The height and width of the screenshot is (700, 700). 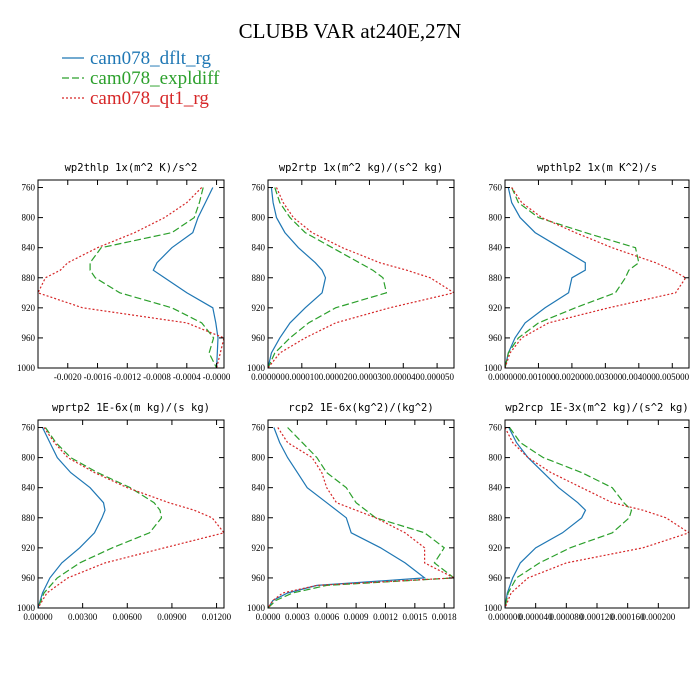 I want to click on x-tick-label: 0.000200, so click(x=658, y=617).